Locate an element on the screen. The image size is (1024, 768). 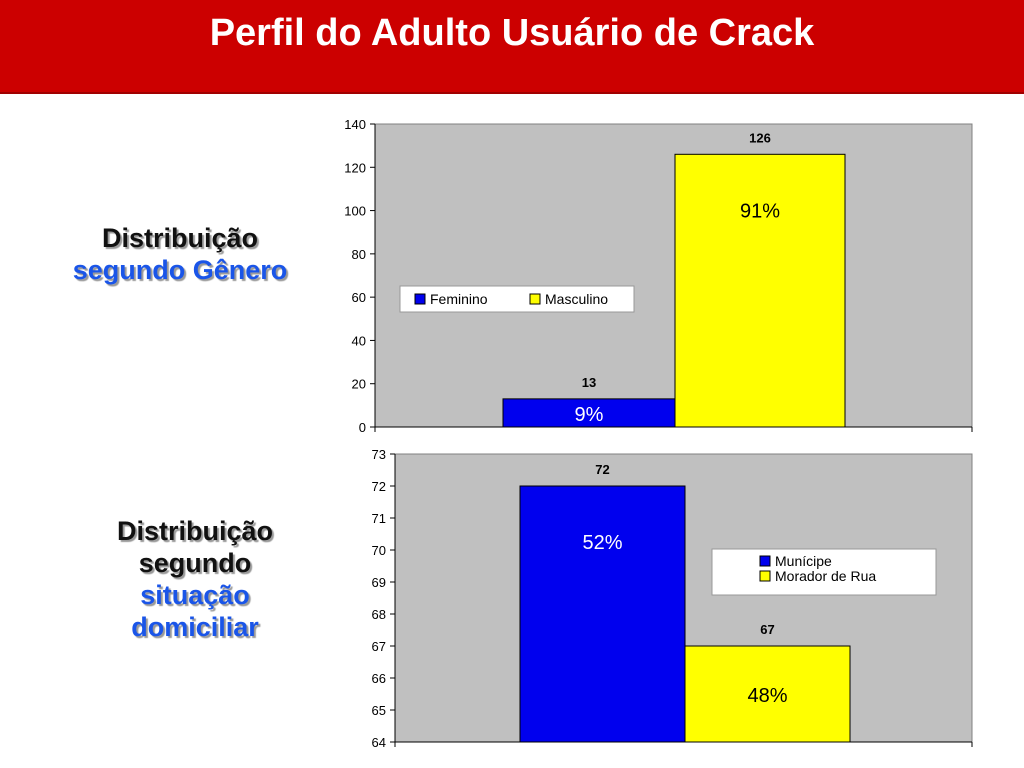
gender-value-label-0: 13 is located at coordinates (589, 382).